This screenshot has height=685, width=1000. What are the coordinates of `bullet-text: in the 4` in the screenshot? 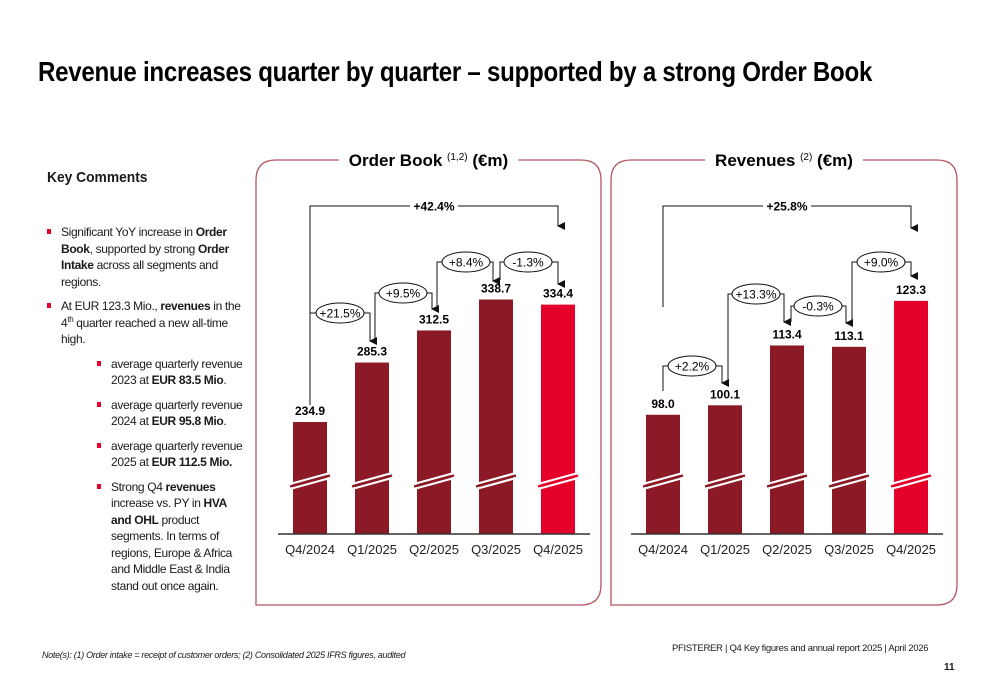 It's located at (151, 314).